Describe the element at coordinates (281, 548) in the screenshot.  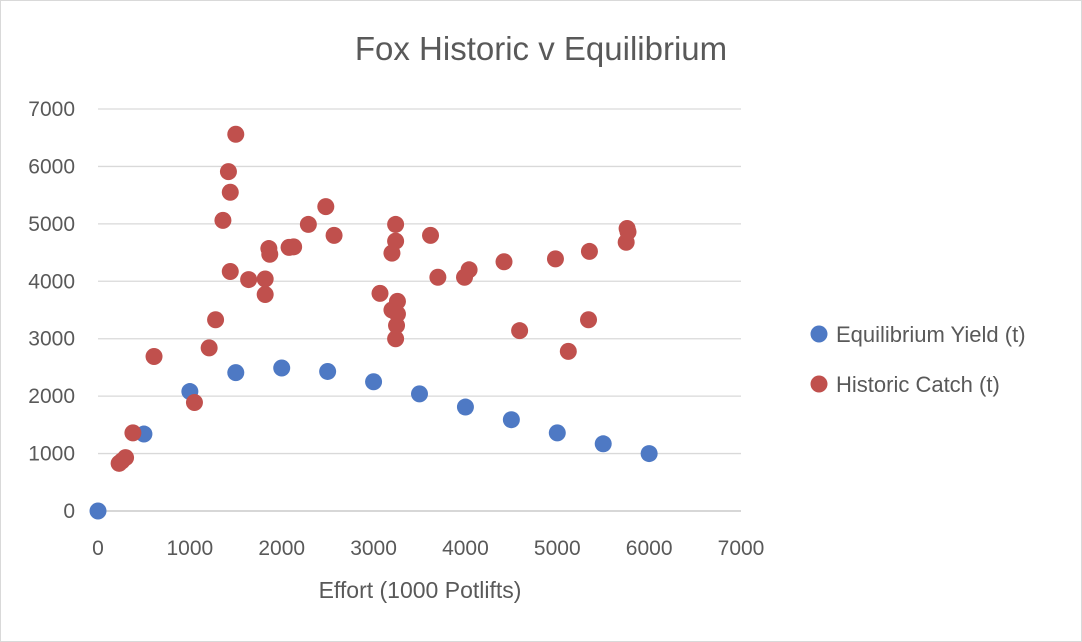
I see `x-tick-label: 2000` at that location.